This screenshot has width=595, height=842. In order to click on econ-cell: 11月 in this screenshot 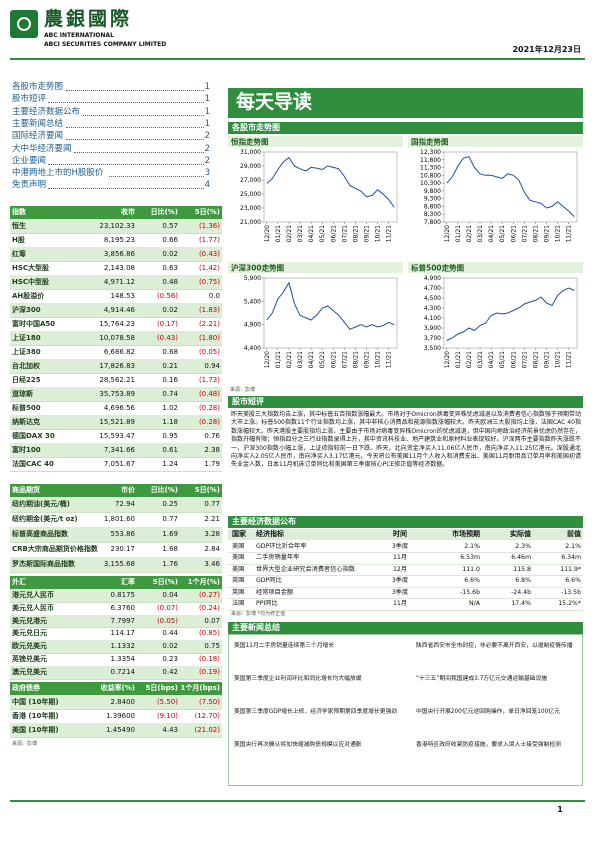, I will do `click(400, 603)`.